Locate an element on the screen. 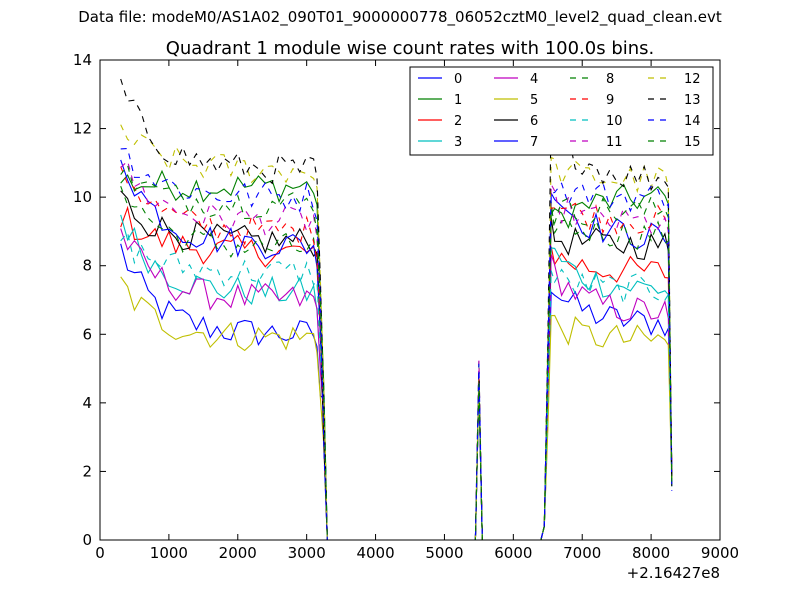 The image size is (800, 600). legend-label-1: 1 is located at coordinates (458, 100).